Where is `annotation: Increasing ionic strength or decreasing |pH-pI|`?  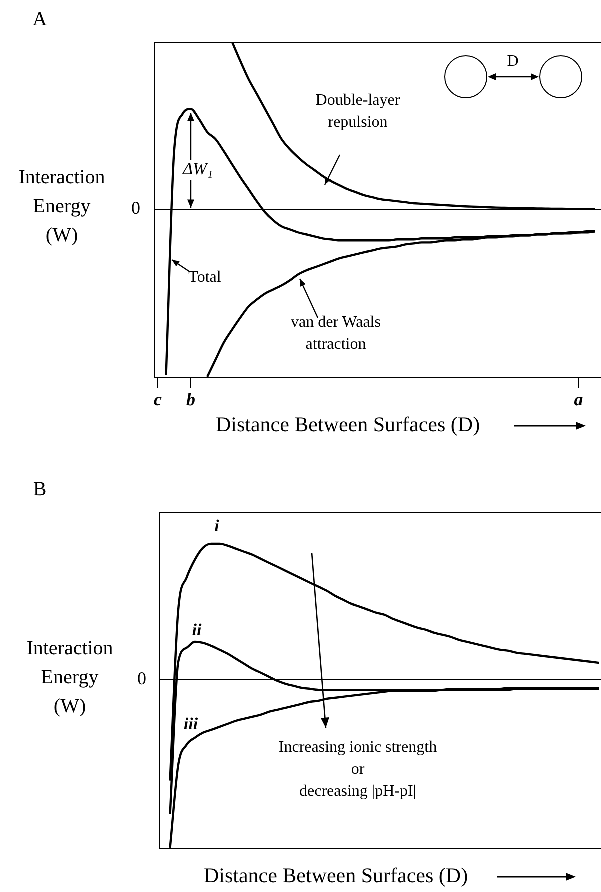
annotation: Increasing ionic strength or decreasing |pH-pI| is located at coordinates (358, 769).